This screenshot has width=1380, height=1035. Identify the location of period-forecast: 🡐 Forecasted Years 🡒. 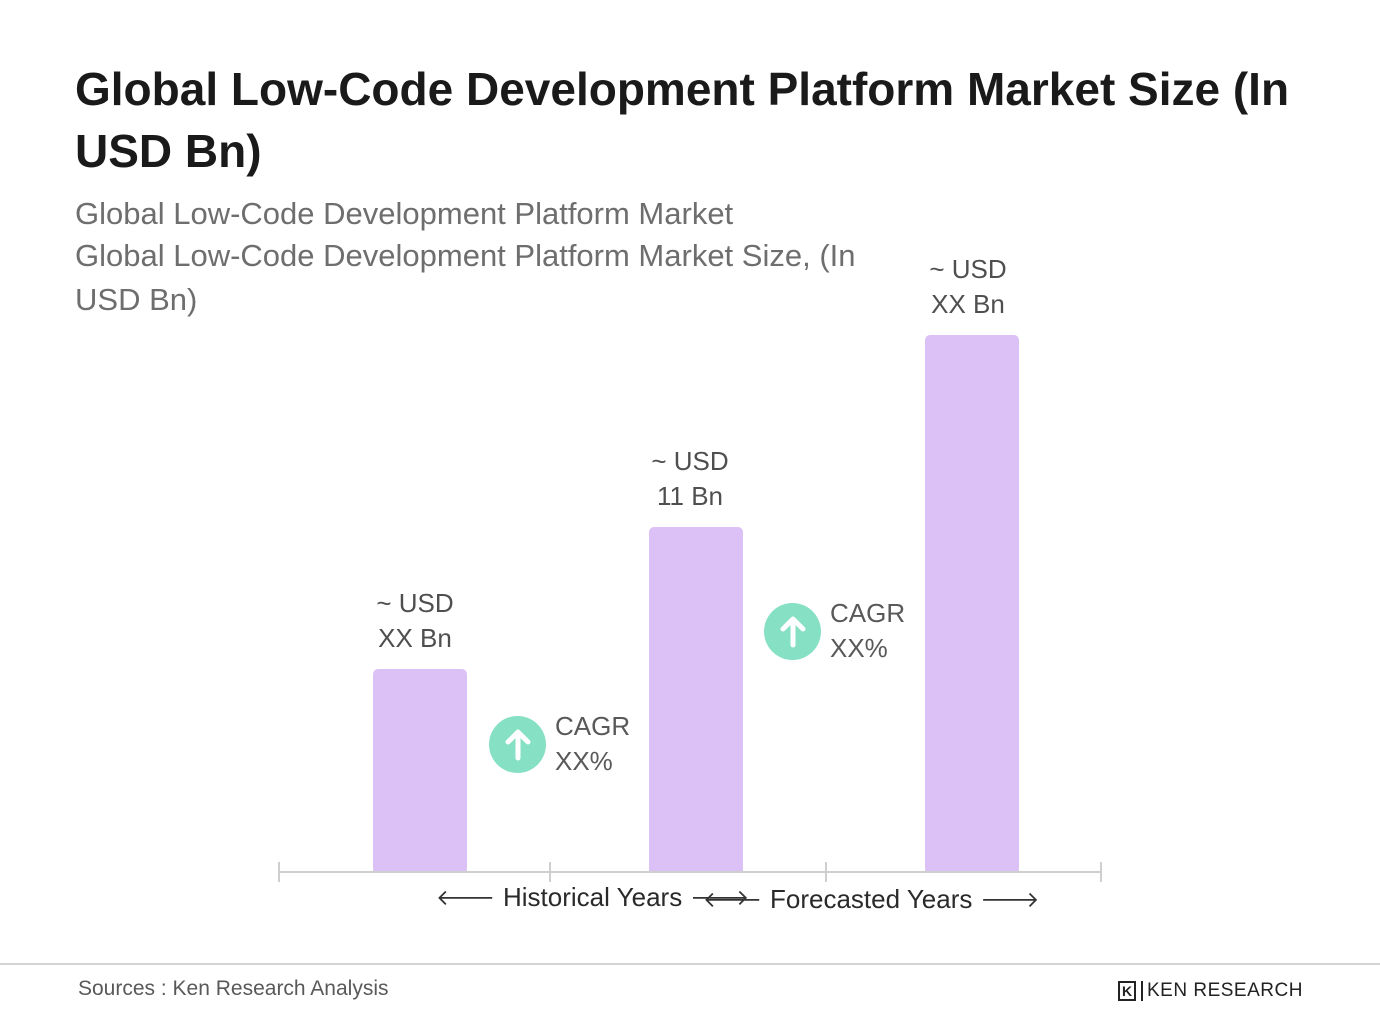
(871, 899).